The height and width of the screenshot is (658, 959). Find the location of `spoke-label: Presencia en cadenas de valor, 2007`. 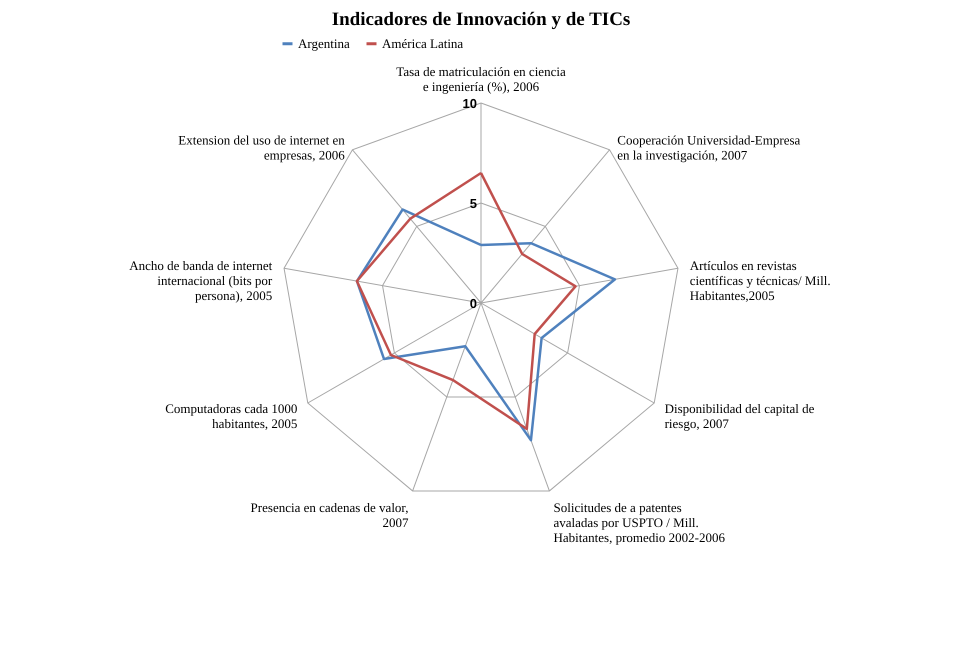

spoke-label: Presencia en cadenas de valor, 2007 is located at coordinates (329, 515).